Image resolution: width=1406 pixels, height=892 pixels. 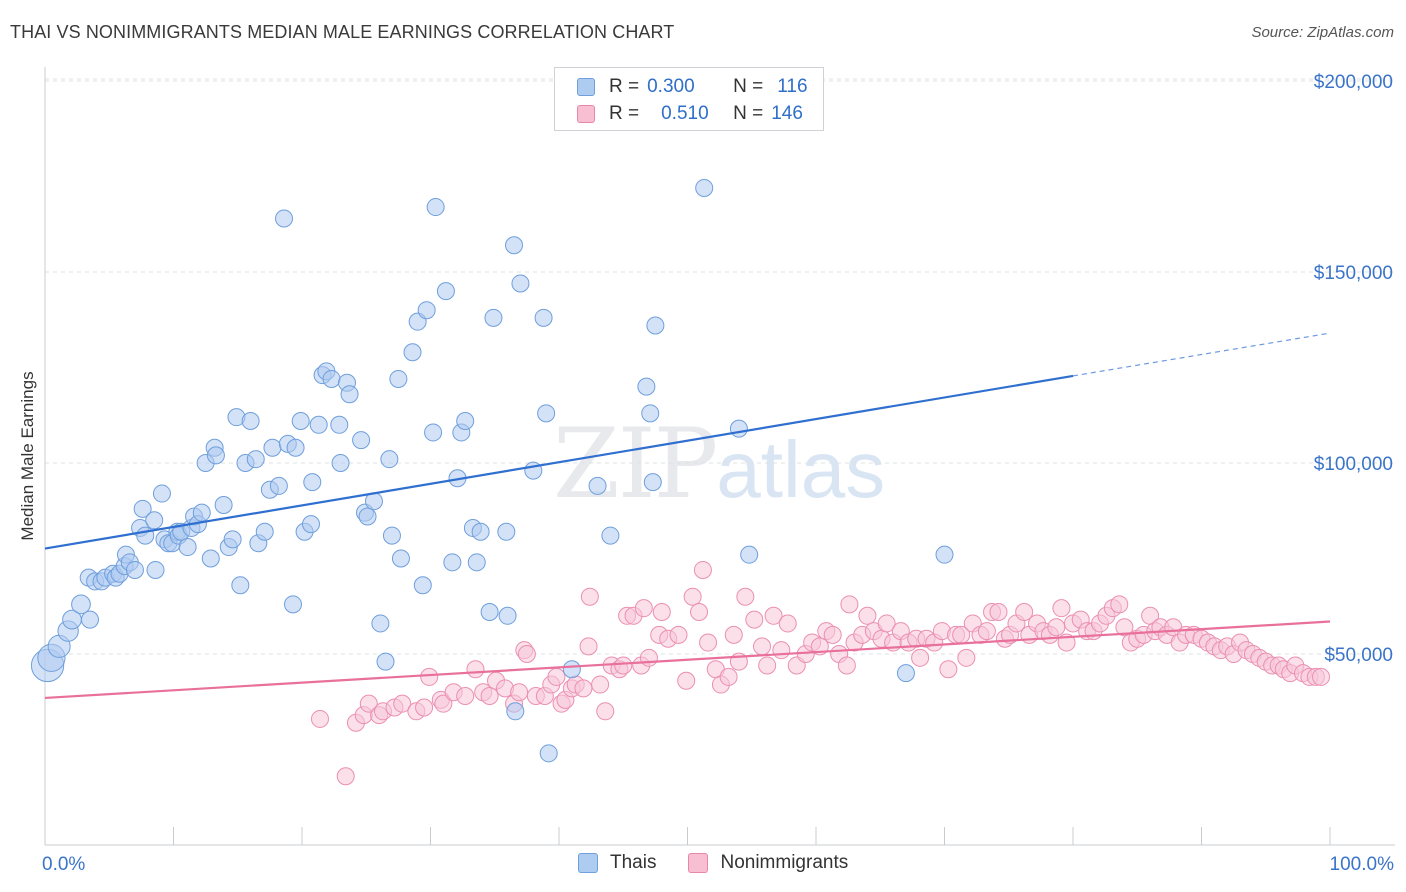 I want to click on zipatlas-watermark: ZIPatlas, so click(x=719, y=464).